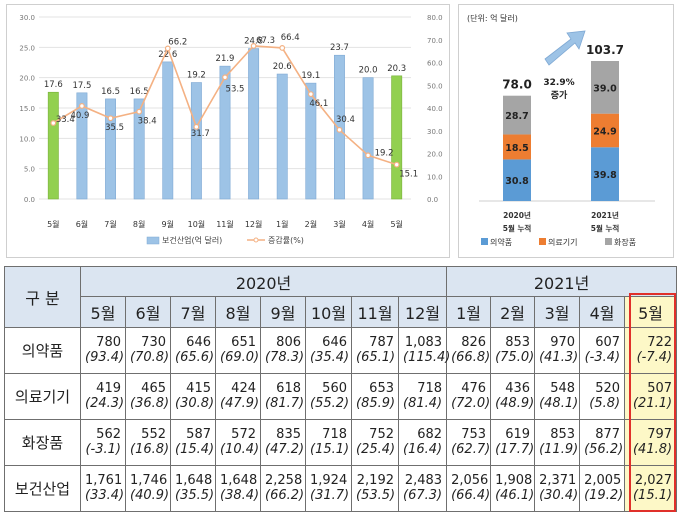 This screenshot has width=680, height=514. I want to click on x-tick-label: 8월, so click(139, 224).